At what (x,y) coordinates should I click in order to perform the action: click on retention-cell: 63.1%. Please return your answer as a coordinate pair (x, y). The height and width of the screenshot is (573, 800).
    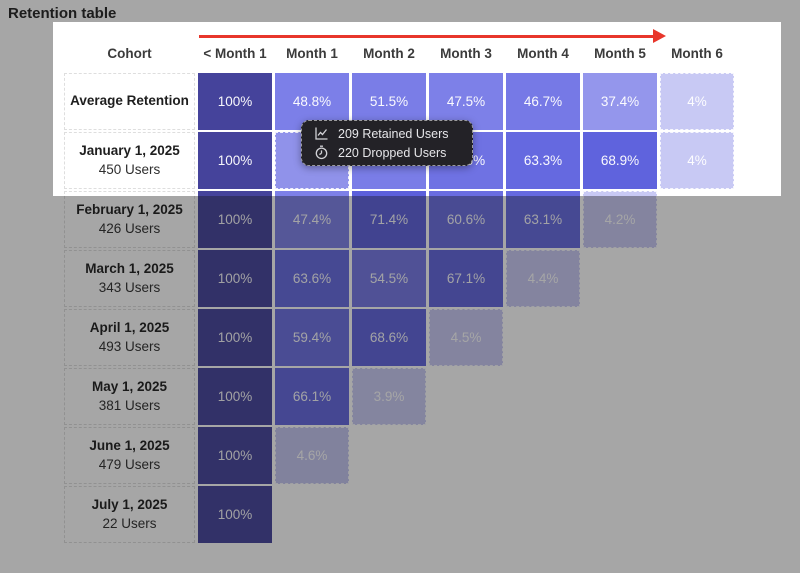
    Looking at the image, I should click on (543, 219).